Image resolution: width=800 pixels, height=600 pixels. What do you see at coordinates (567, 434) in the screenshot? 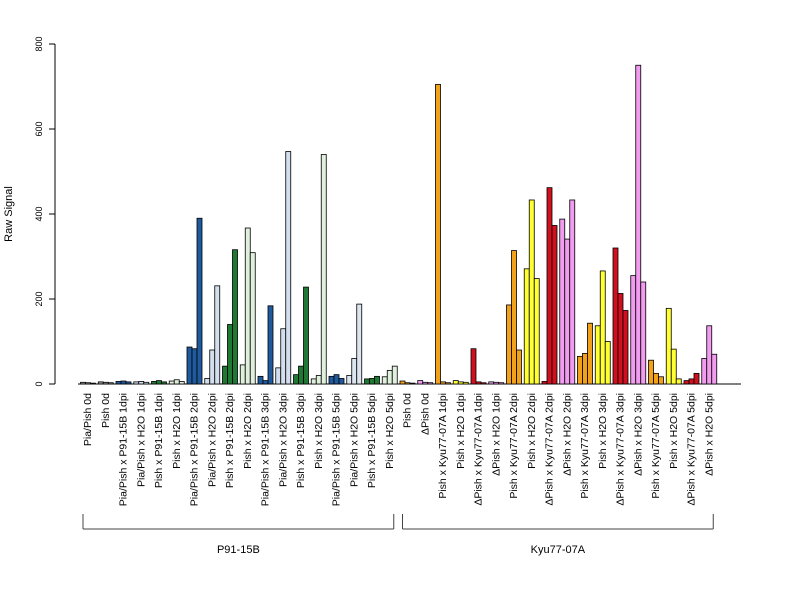
I see `x-tick-label: ΔPish x H2O 2dpi` at bounding box center [567, 434].